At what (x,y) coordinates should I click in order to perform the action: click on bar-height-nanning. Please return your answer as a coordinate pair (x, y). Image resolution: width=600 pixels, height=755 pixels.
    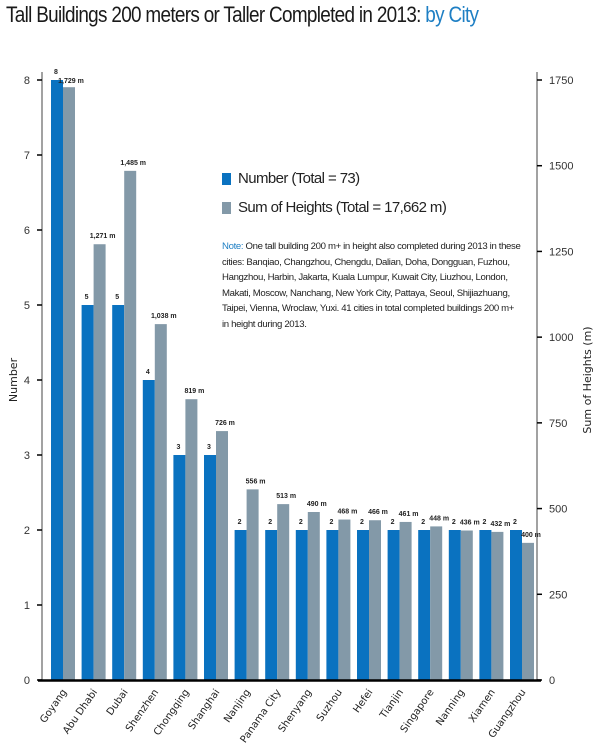
    Looking at the image, I should click on (466, 605).